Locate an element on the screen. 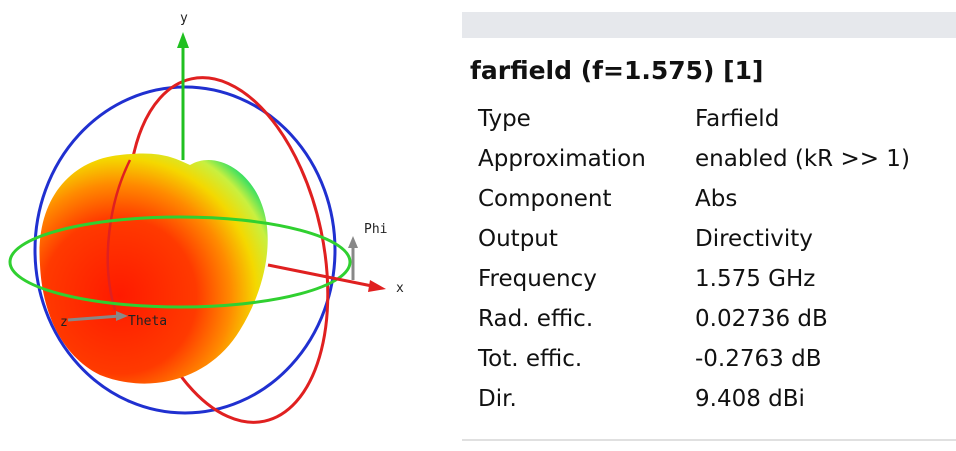 This screenshot has width=956, height=451. row-value: 0.02736 dB is located at coordinates (761, 319).